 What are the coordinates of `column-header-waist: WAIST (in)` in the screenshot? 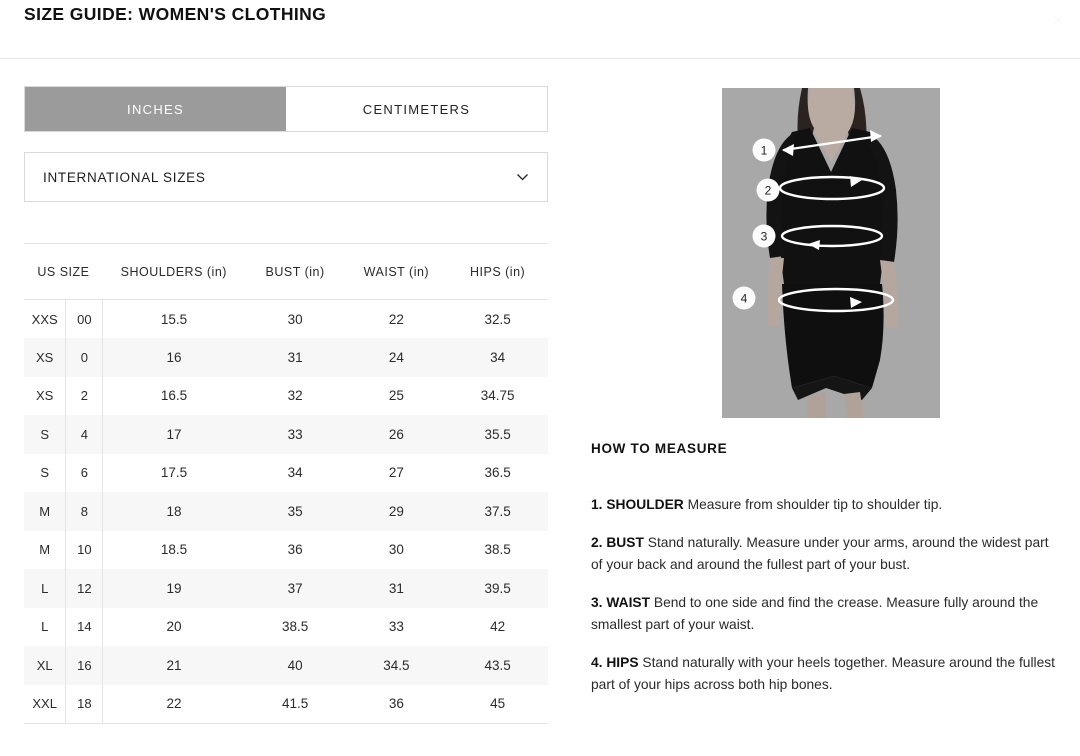 It's located at (396, 271).